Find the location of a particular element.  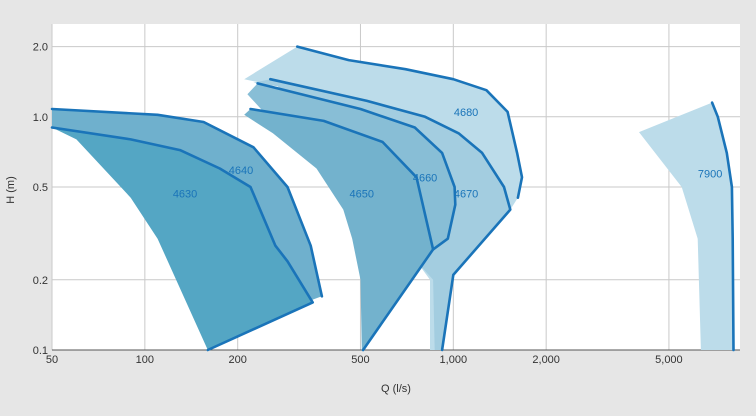

x-tick-label: 1,000 is located at coordinates (454, 360).